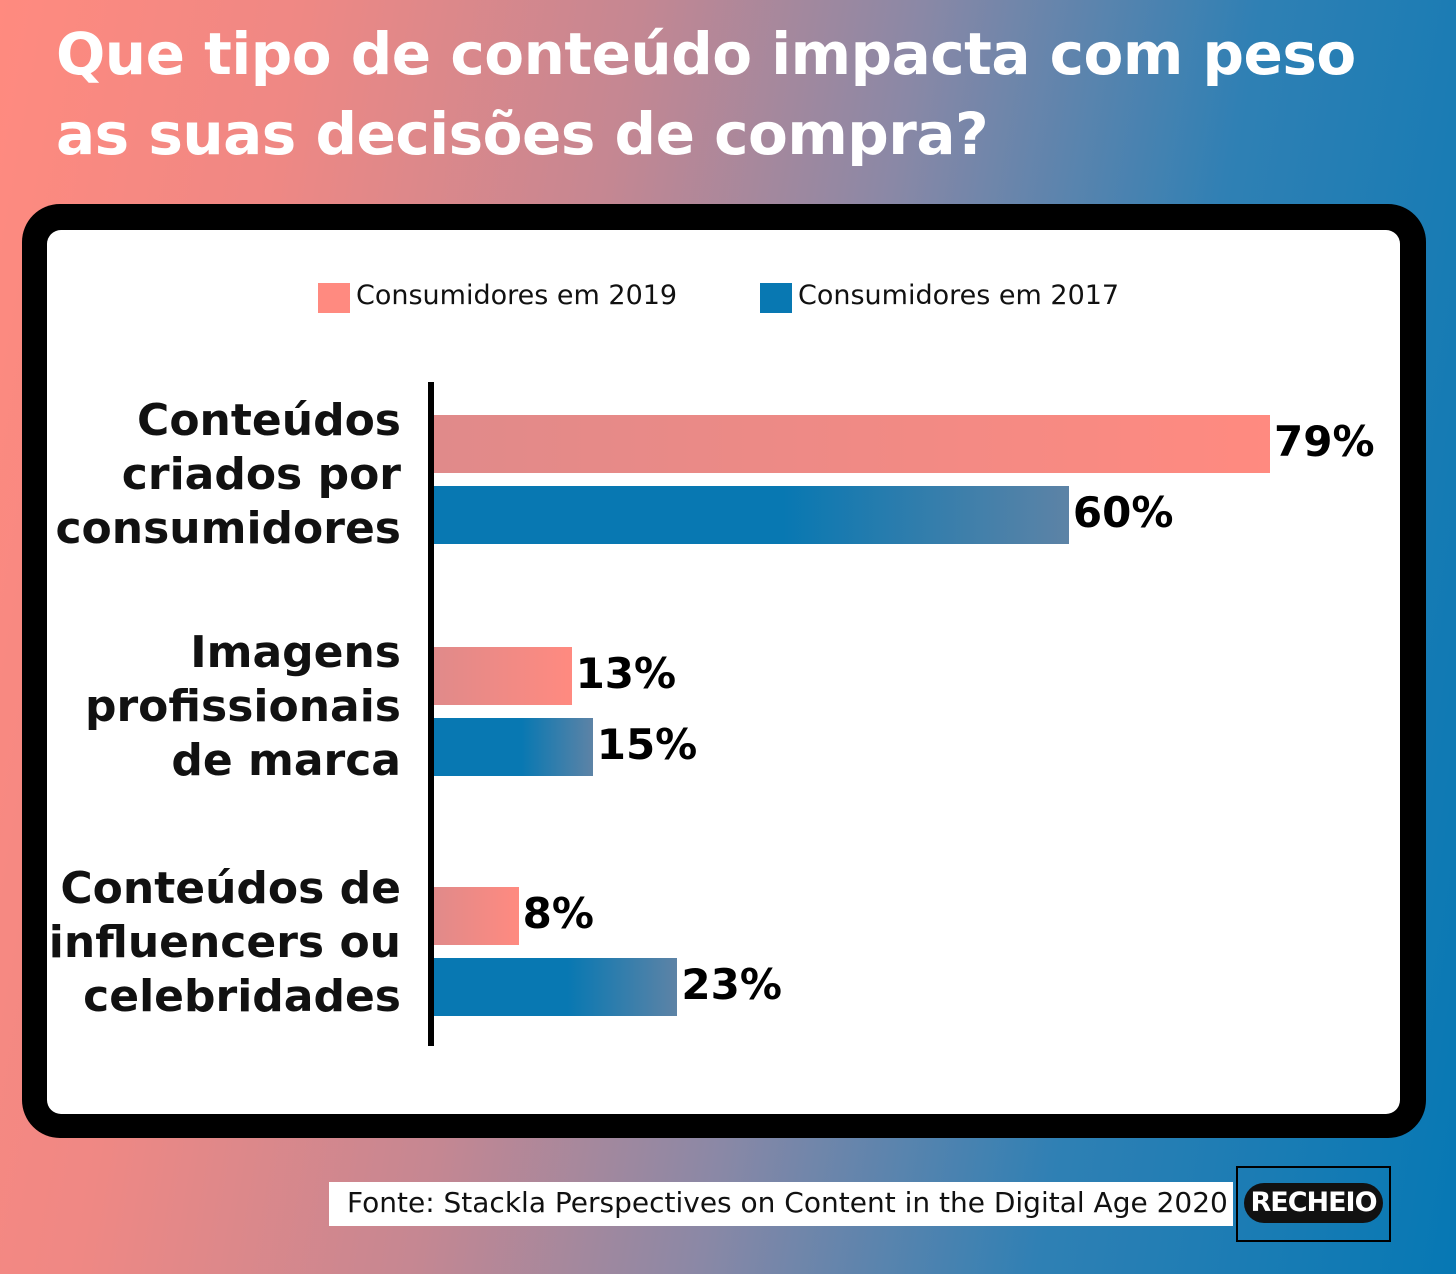 This screenshot has width=1456, height=1274. What do you see at coordinates (517, 295) in the screenshot?
I see `legend-label-2019: Consumidores em 2019` at bounding box center [517, 295].